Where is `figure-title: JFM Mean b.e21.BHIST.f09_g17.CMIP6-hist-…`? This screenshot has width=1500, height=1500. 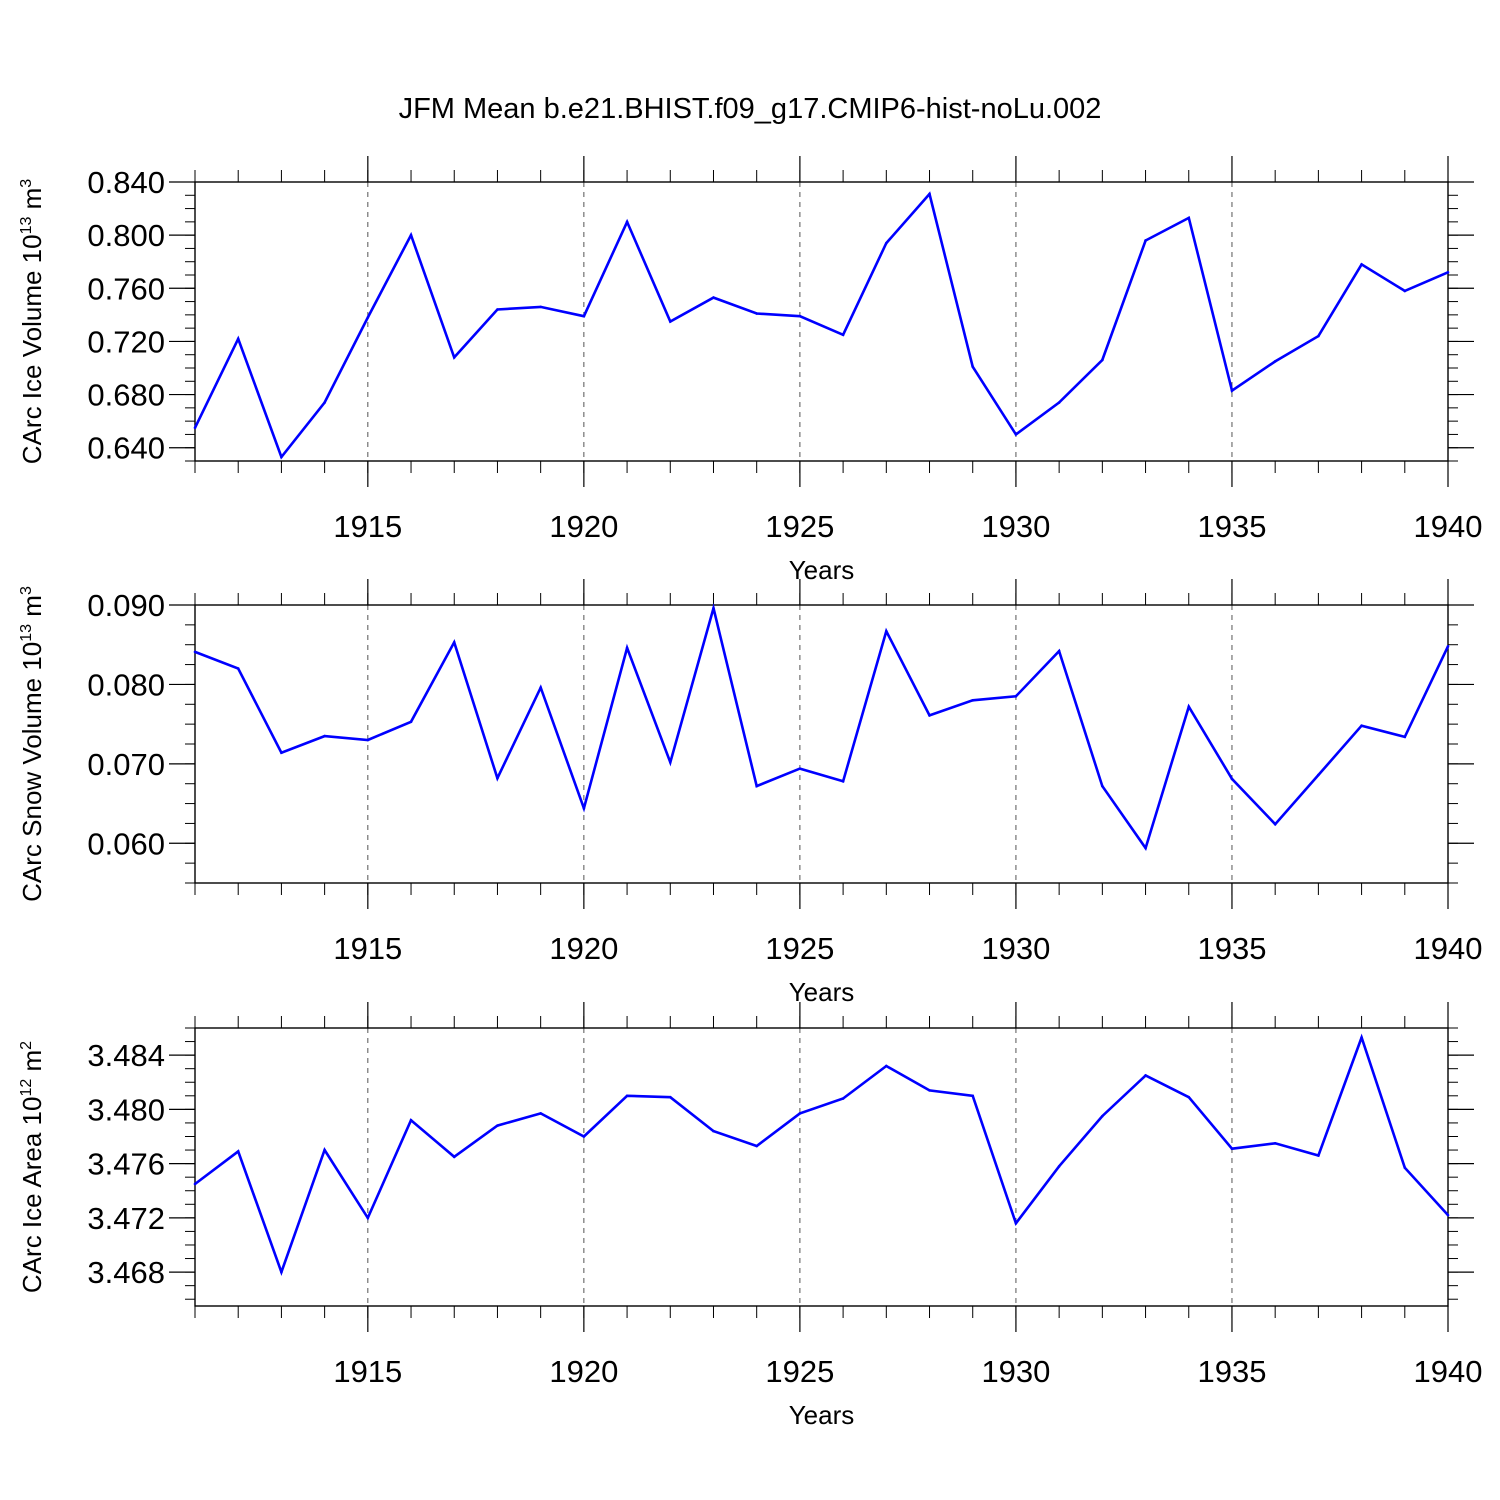
figure-title: JFM Mean b.e21.BHIST.f09_g17.CMIP6-hist-… is located at coordinates (750, 109).